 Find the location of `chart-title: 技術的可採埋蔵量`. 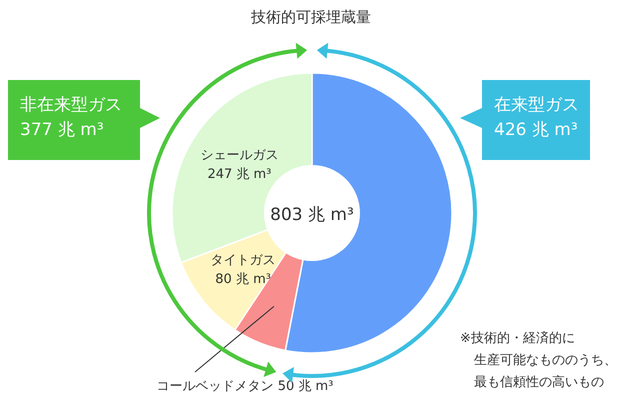

chart-title: 技術的可採埋蔵量 is located at coordinates (310, 17).